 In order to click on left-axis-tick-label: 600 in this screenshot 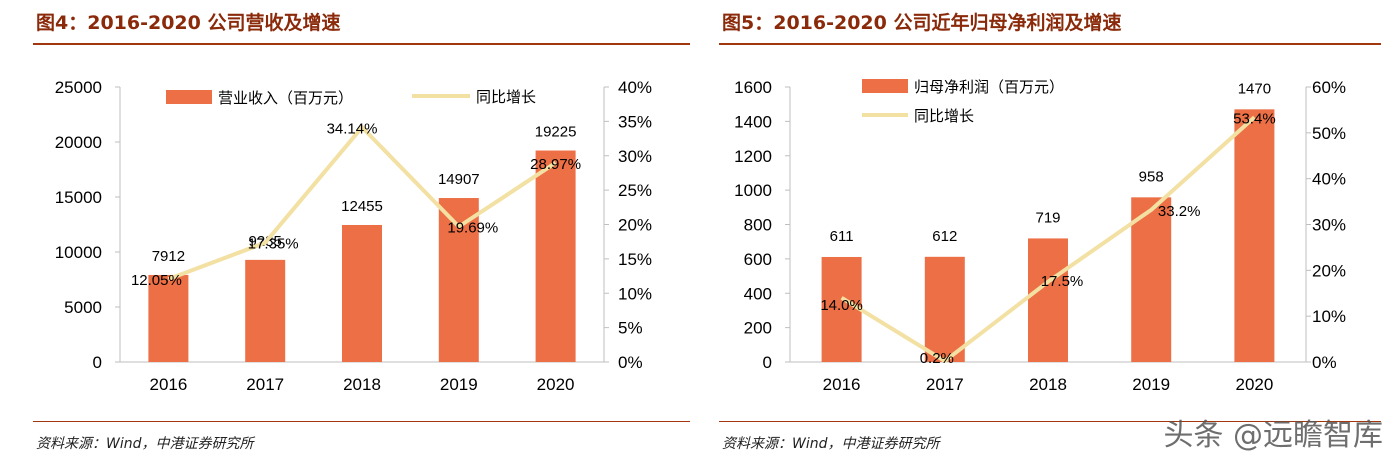, I will do `click(758, 259)`.